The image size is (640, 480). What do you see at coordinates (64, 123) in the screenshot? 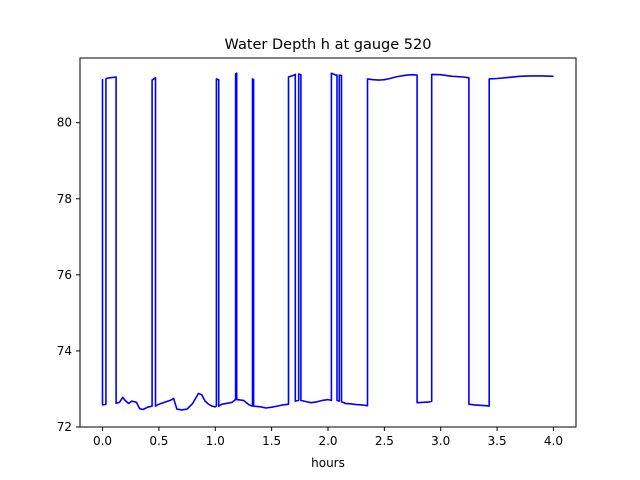
I see `y-tick-label: 80` at bounding box center [64, 123].